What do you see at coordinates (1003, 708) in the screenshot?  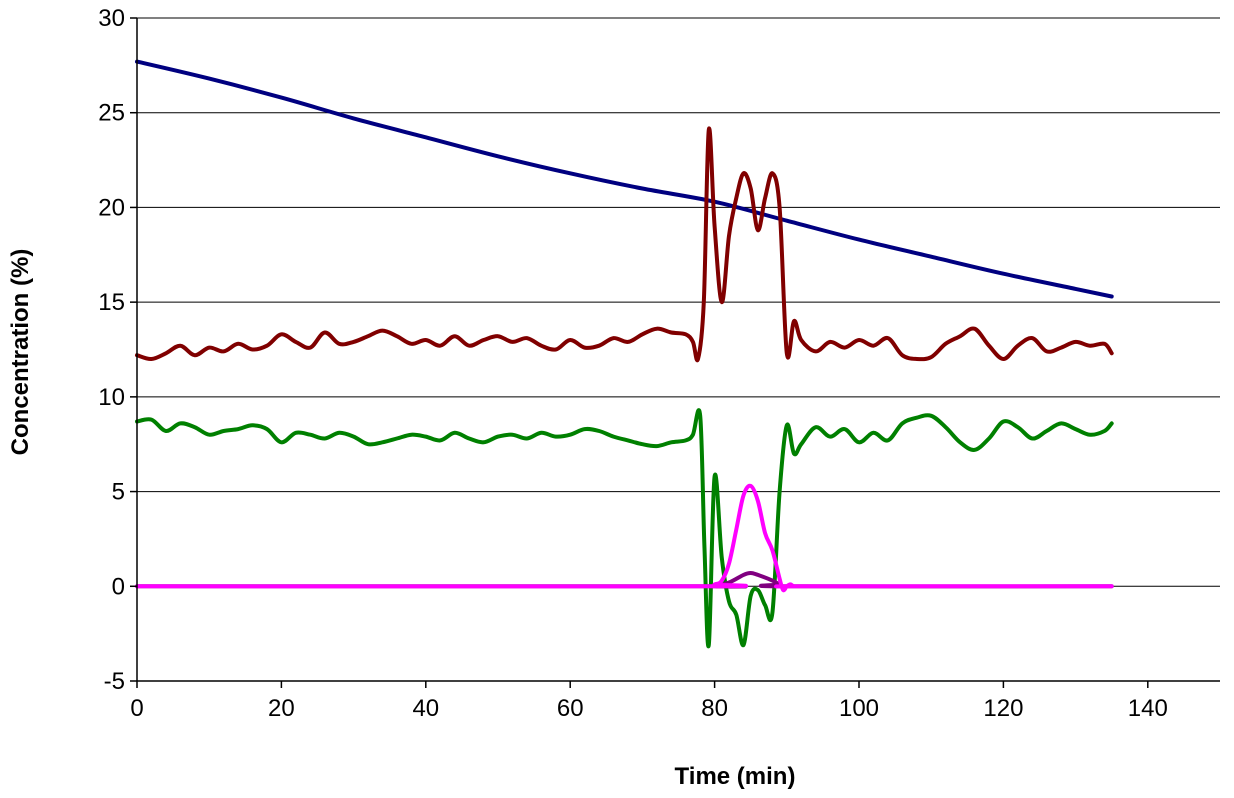 I see `x-tick-label: 120` at bounding box center [1003, 708].